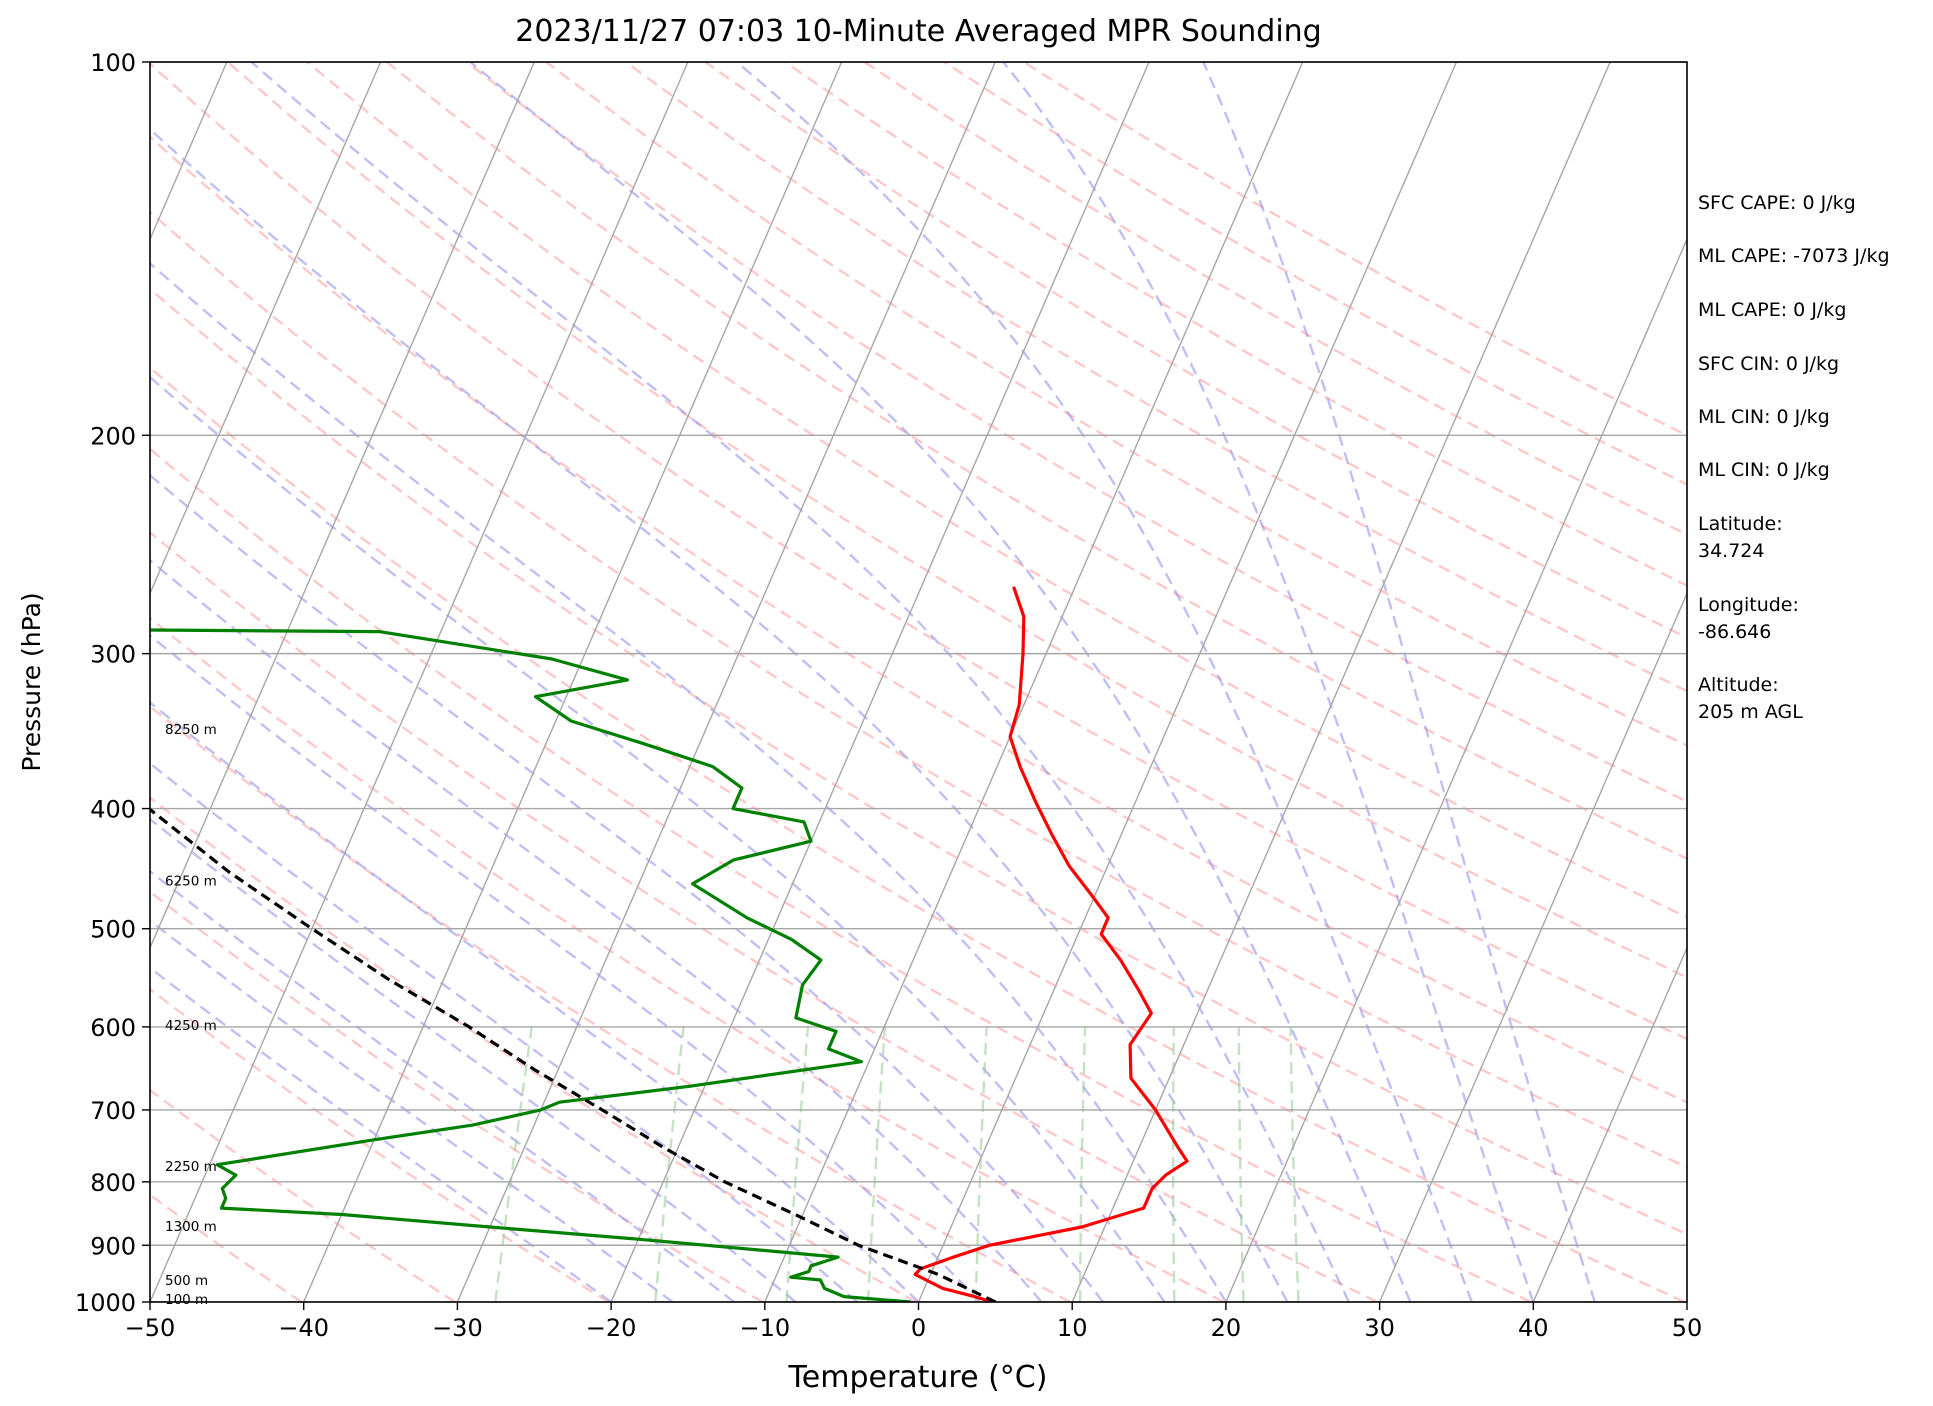  What do you see at coordinates (113, 1246) in the screenshot?
I see `y-tick-label: 900` at bounding box center [113, 1246].